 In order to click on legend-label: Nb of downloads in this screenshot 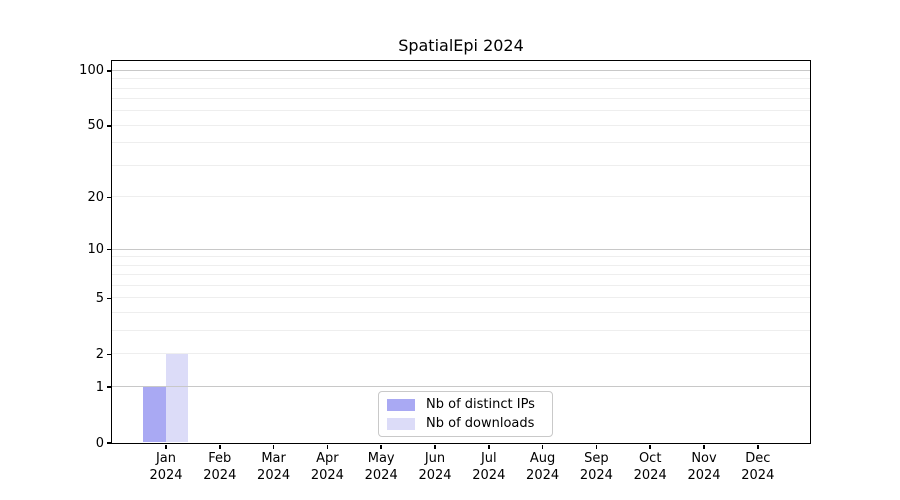, I will do `click(480, 423)`.